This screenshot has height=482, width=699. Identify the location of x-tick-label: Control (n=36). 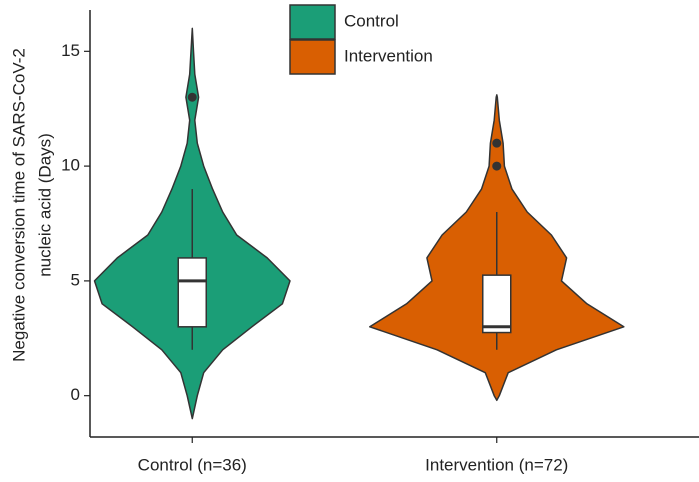
(192, 464).